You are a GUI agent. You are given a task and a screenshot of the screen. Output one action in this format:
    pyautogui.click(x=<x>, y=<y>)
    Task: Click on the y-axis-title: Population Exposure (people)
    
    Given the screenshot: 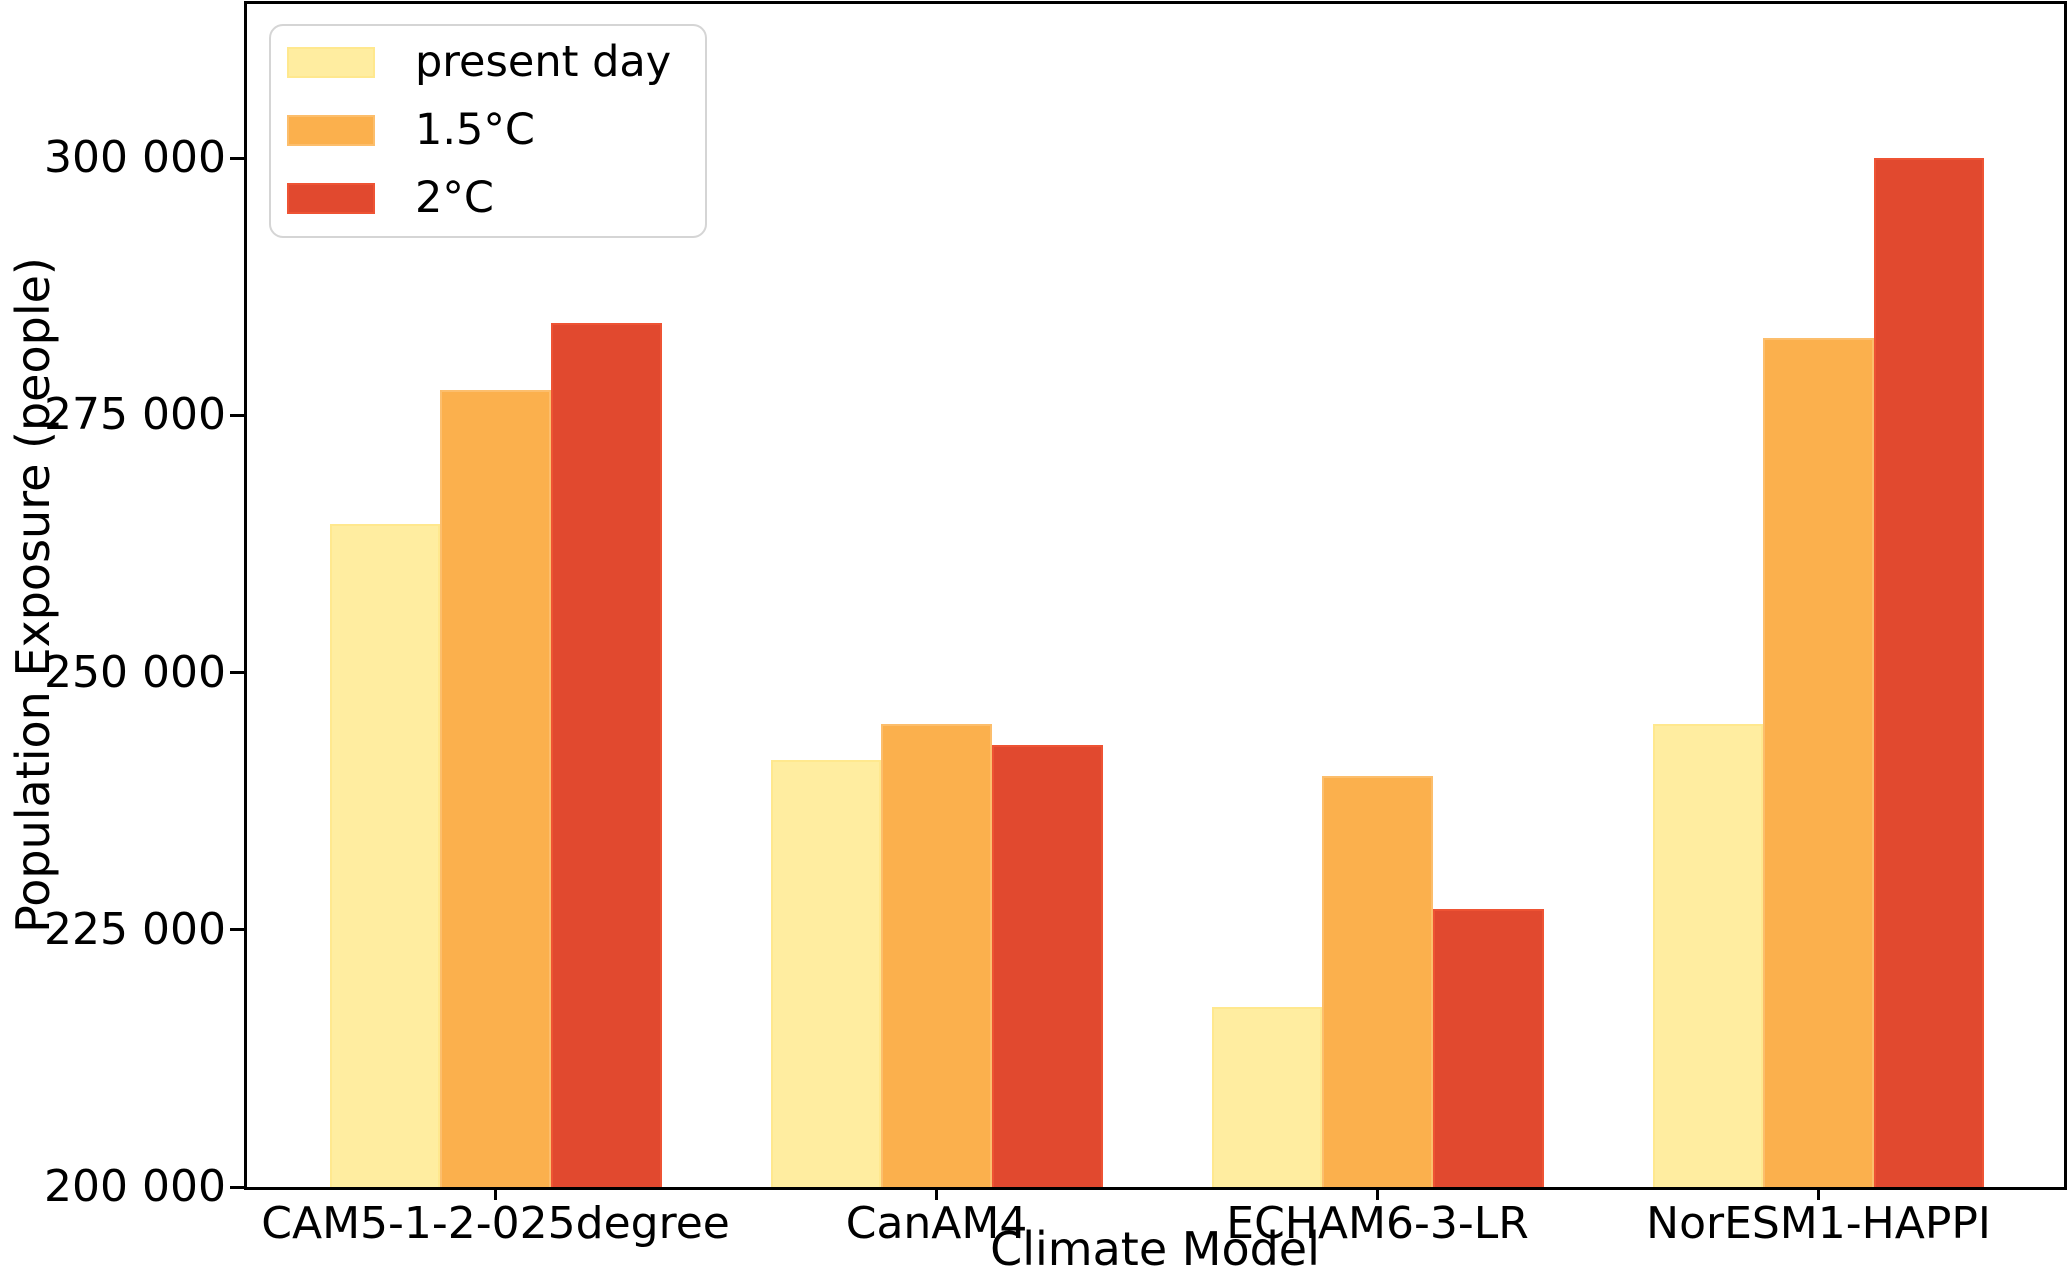 What is the action you would take?
    pyautogui.click(x=33, y=595)
    